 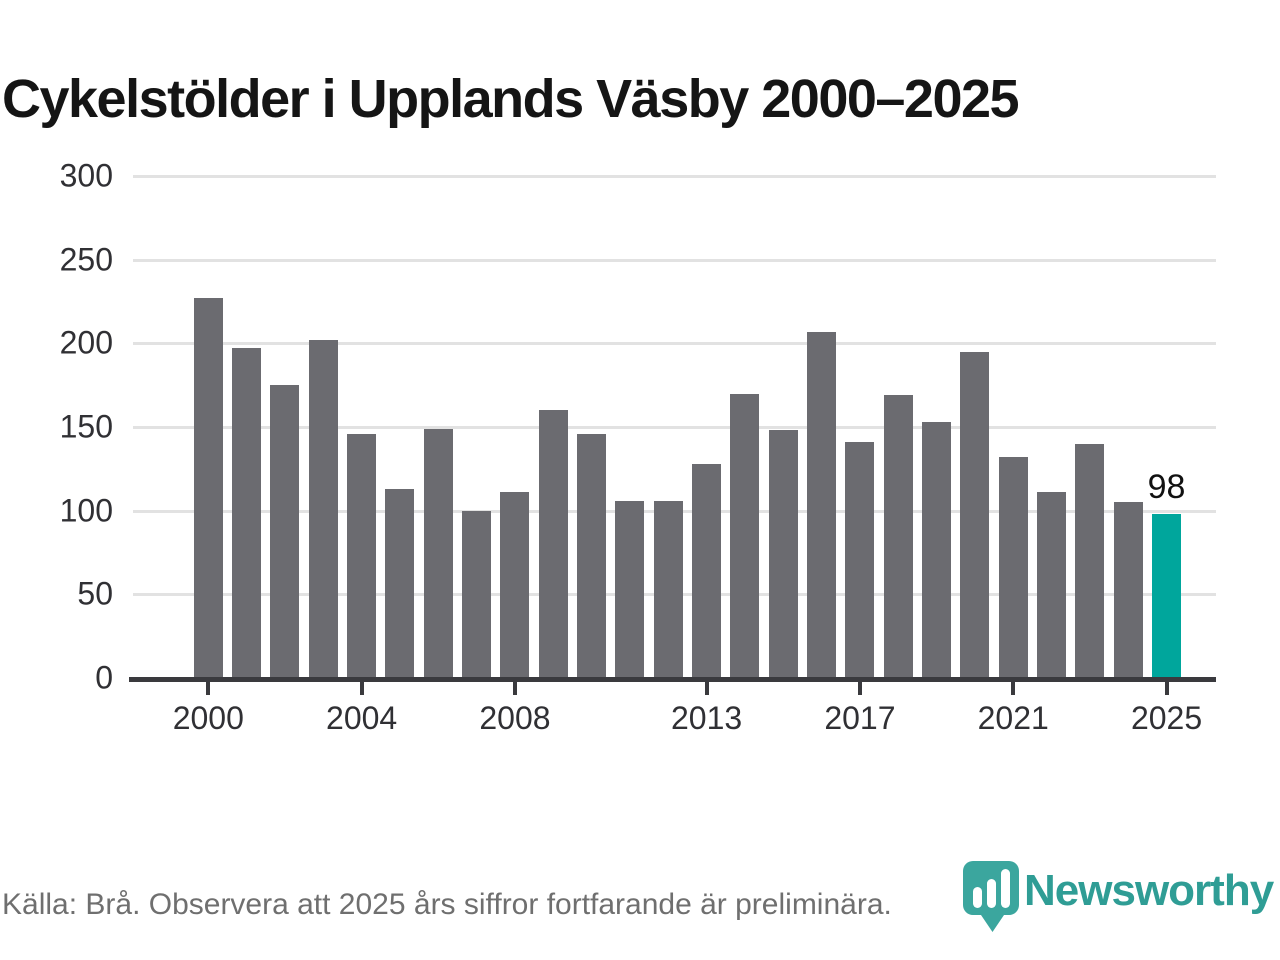 I want to click on chart-title: Cykelstölder i Upplands Väsby 2000–2025, so click(x=511, y=99).